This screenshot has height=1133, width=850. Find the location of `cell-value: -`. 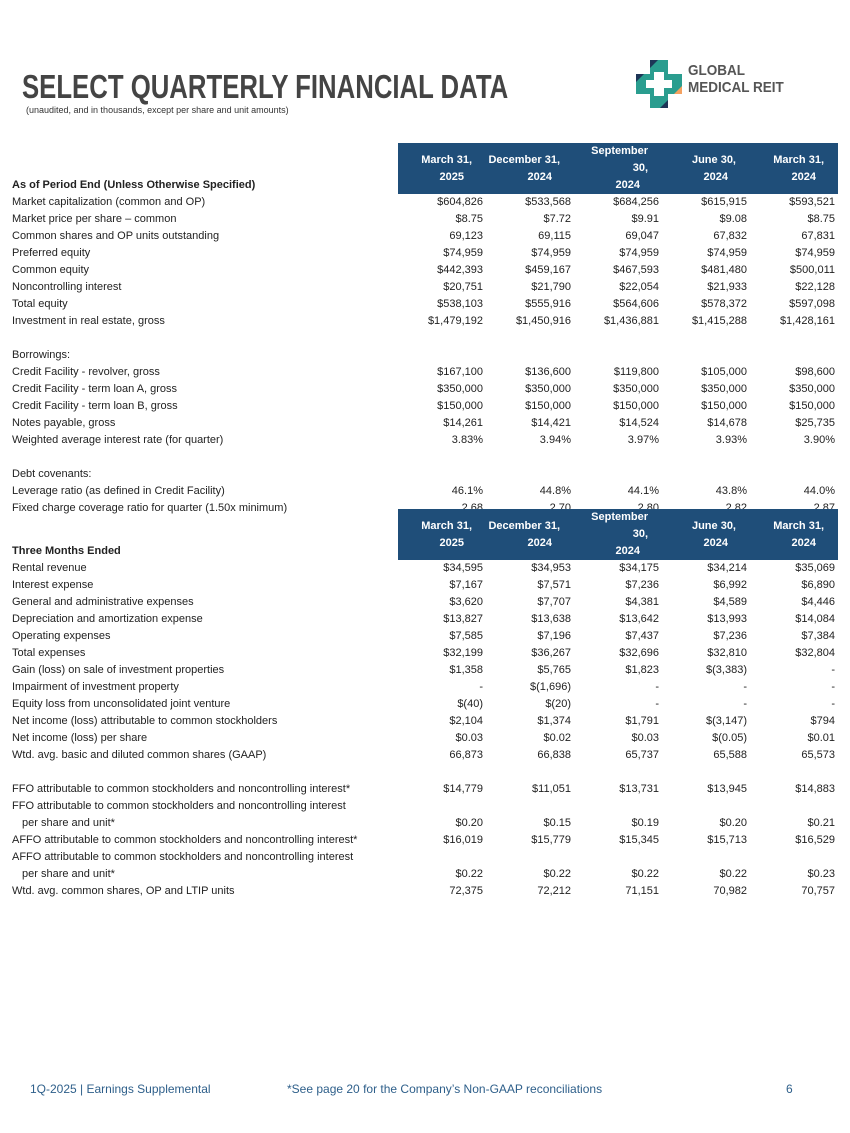

cell-value: - is located at coordinates (833, 687).